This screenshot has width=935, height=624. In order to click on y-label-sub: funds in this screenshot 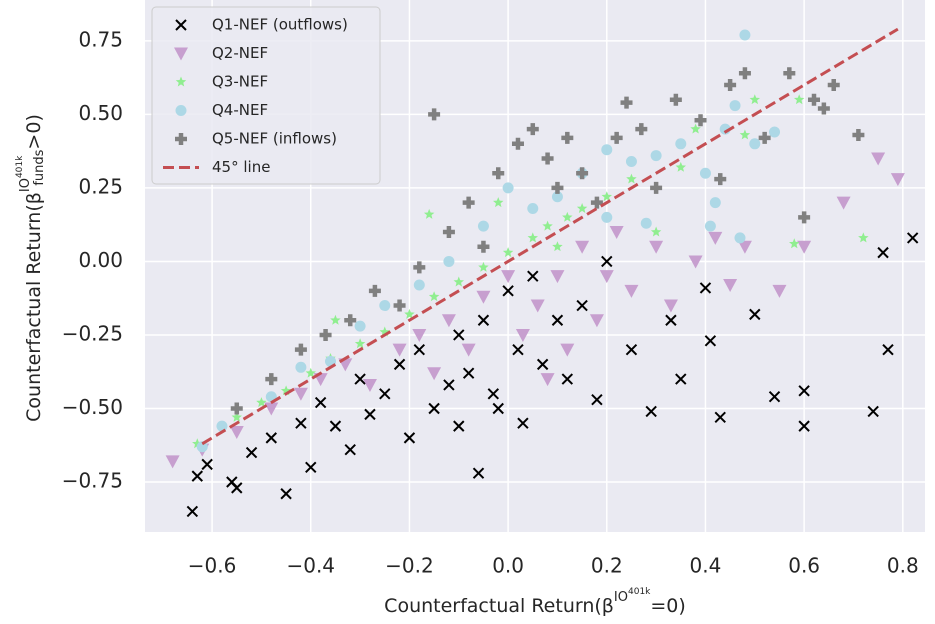, I will do `click(39, 167)`.